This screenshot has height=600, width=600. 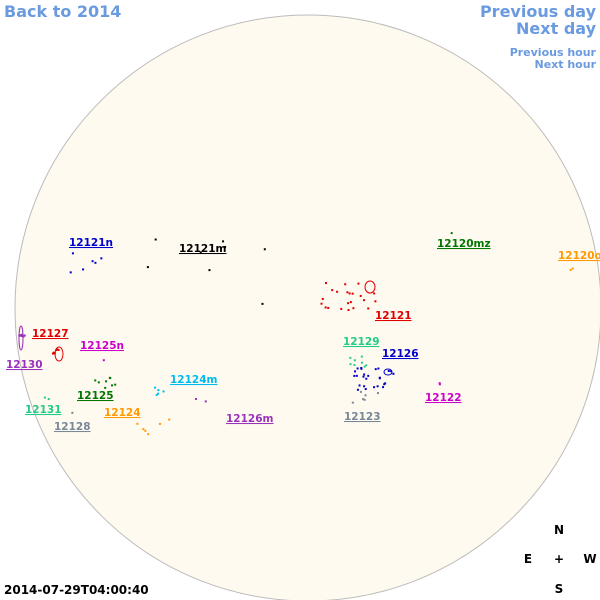 What do you see at coordinates (43, 410) in the screenshot?
I see `region-label: 12131` at bounding box center [43, 410].